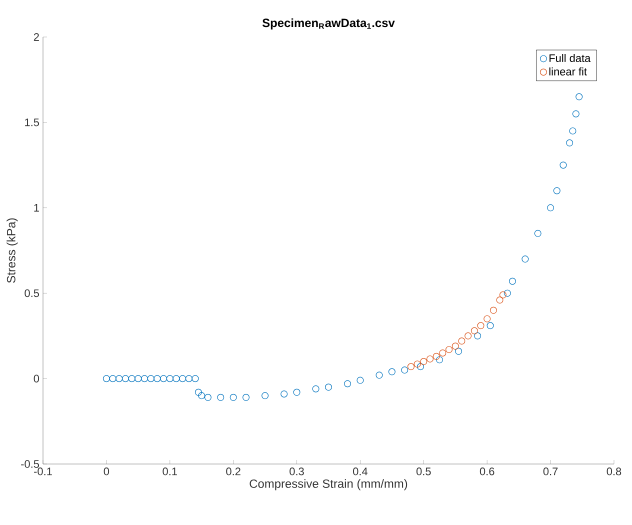 Image resolution: width=632 pixels, height=525 pixels. I want to click on x-tick-label: 0.1, so click(169, 472).